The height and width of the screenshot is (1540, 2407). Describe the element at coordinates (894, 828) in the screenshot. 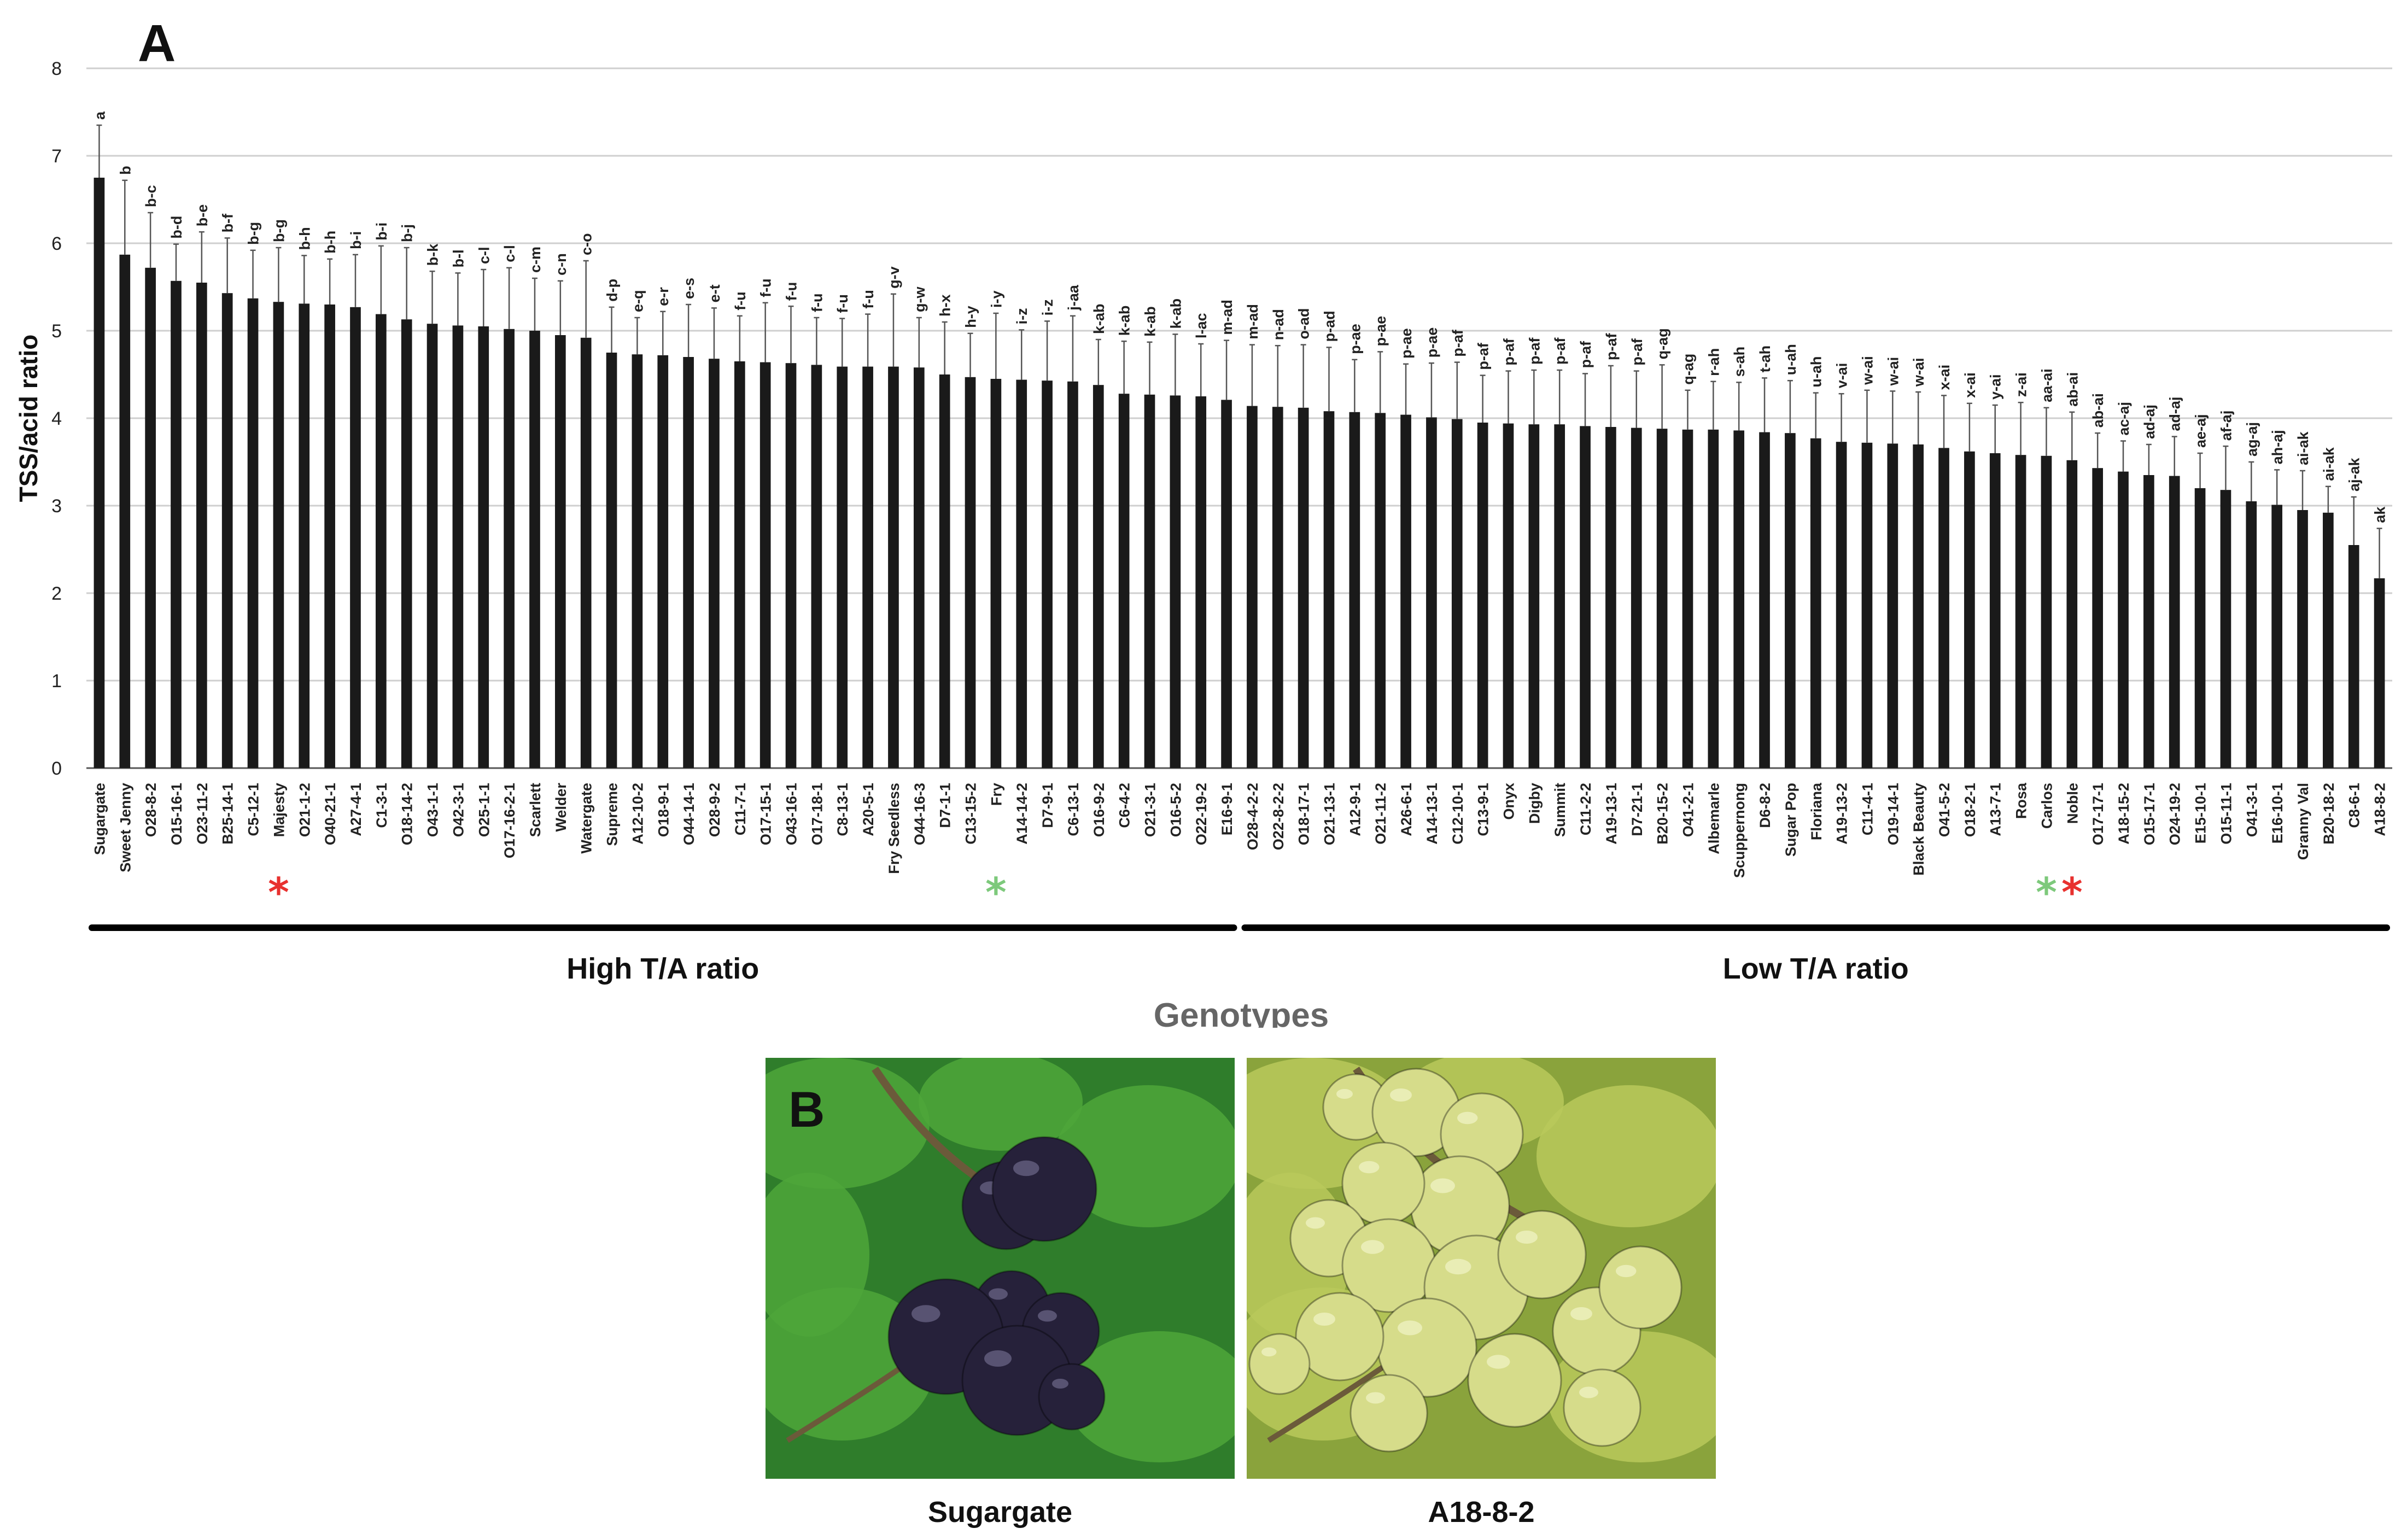

I see `x-tick-label: Fry Seedless` at that location.